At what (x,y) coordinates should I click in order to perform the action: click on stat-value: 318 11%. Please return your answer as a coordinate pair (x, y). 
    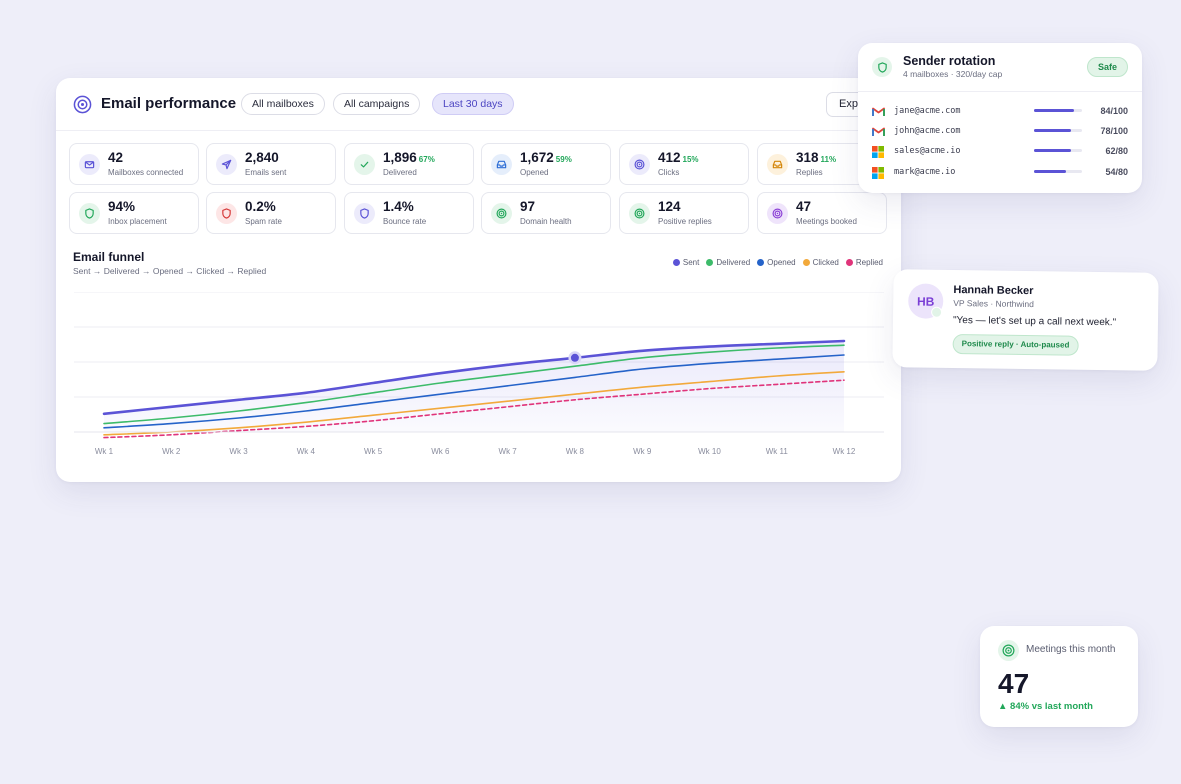
    Looking at the image, I should click on (816, 157).